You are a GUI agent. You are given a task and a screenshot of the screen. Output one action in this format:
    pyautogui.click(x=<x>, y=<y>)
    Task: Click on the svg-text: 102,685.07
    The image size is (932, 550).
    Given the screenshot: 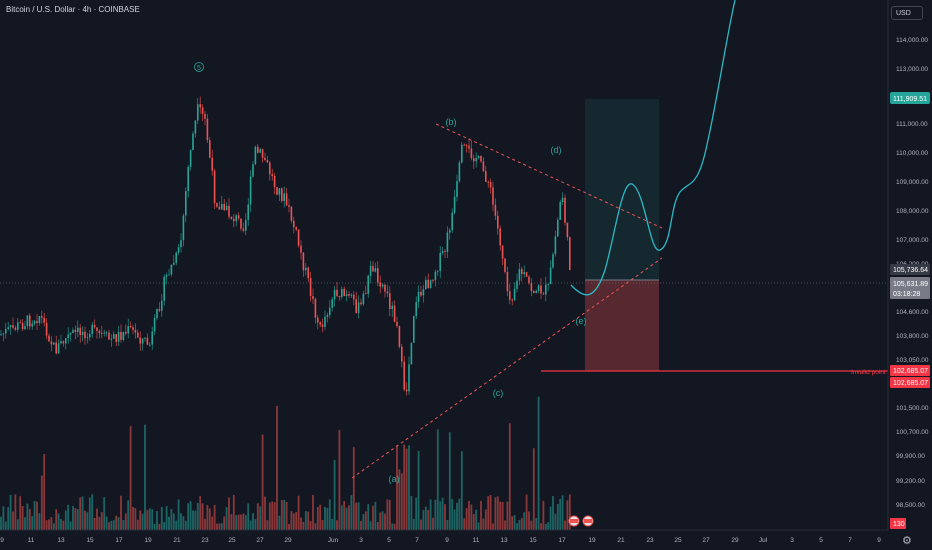 What is the action you would take?
    pyautogui.click(x=910, y=383)
    